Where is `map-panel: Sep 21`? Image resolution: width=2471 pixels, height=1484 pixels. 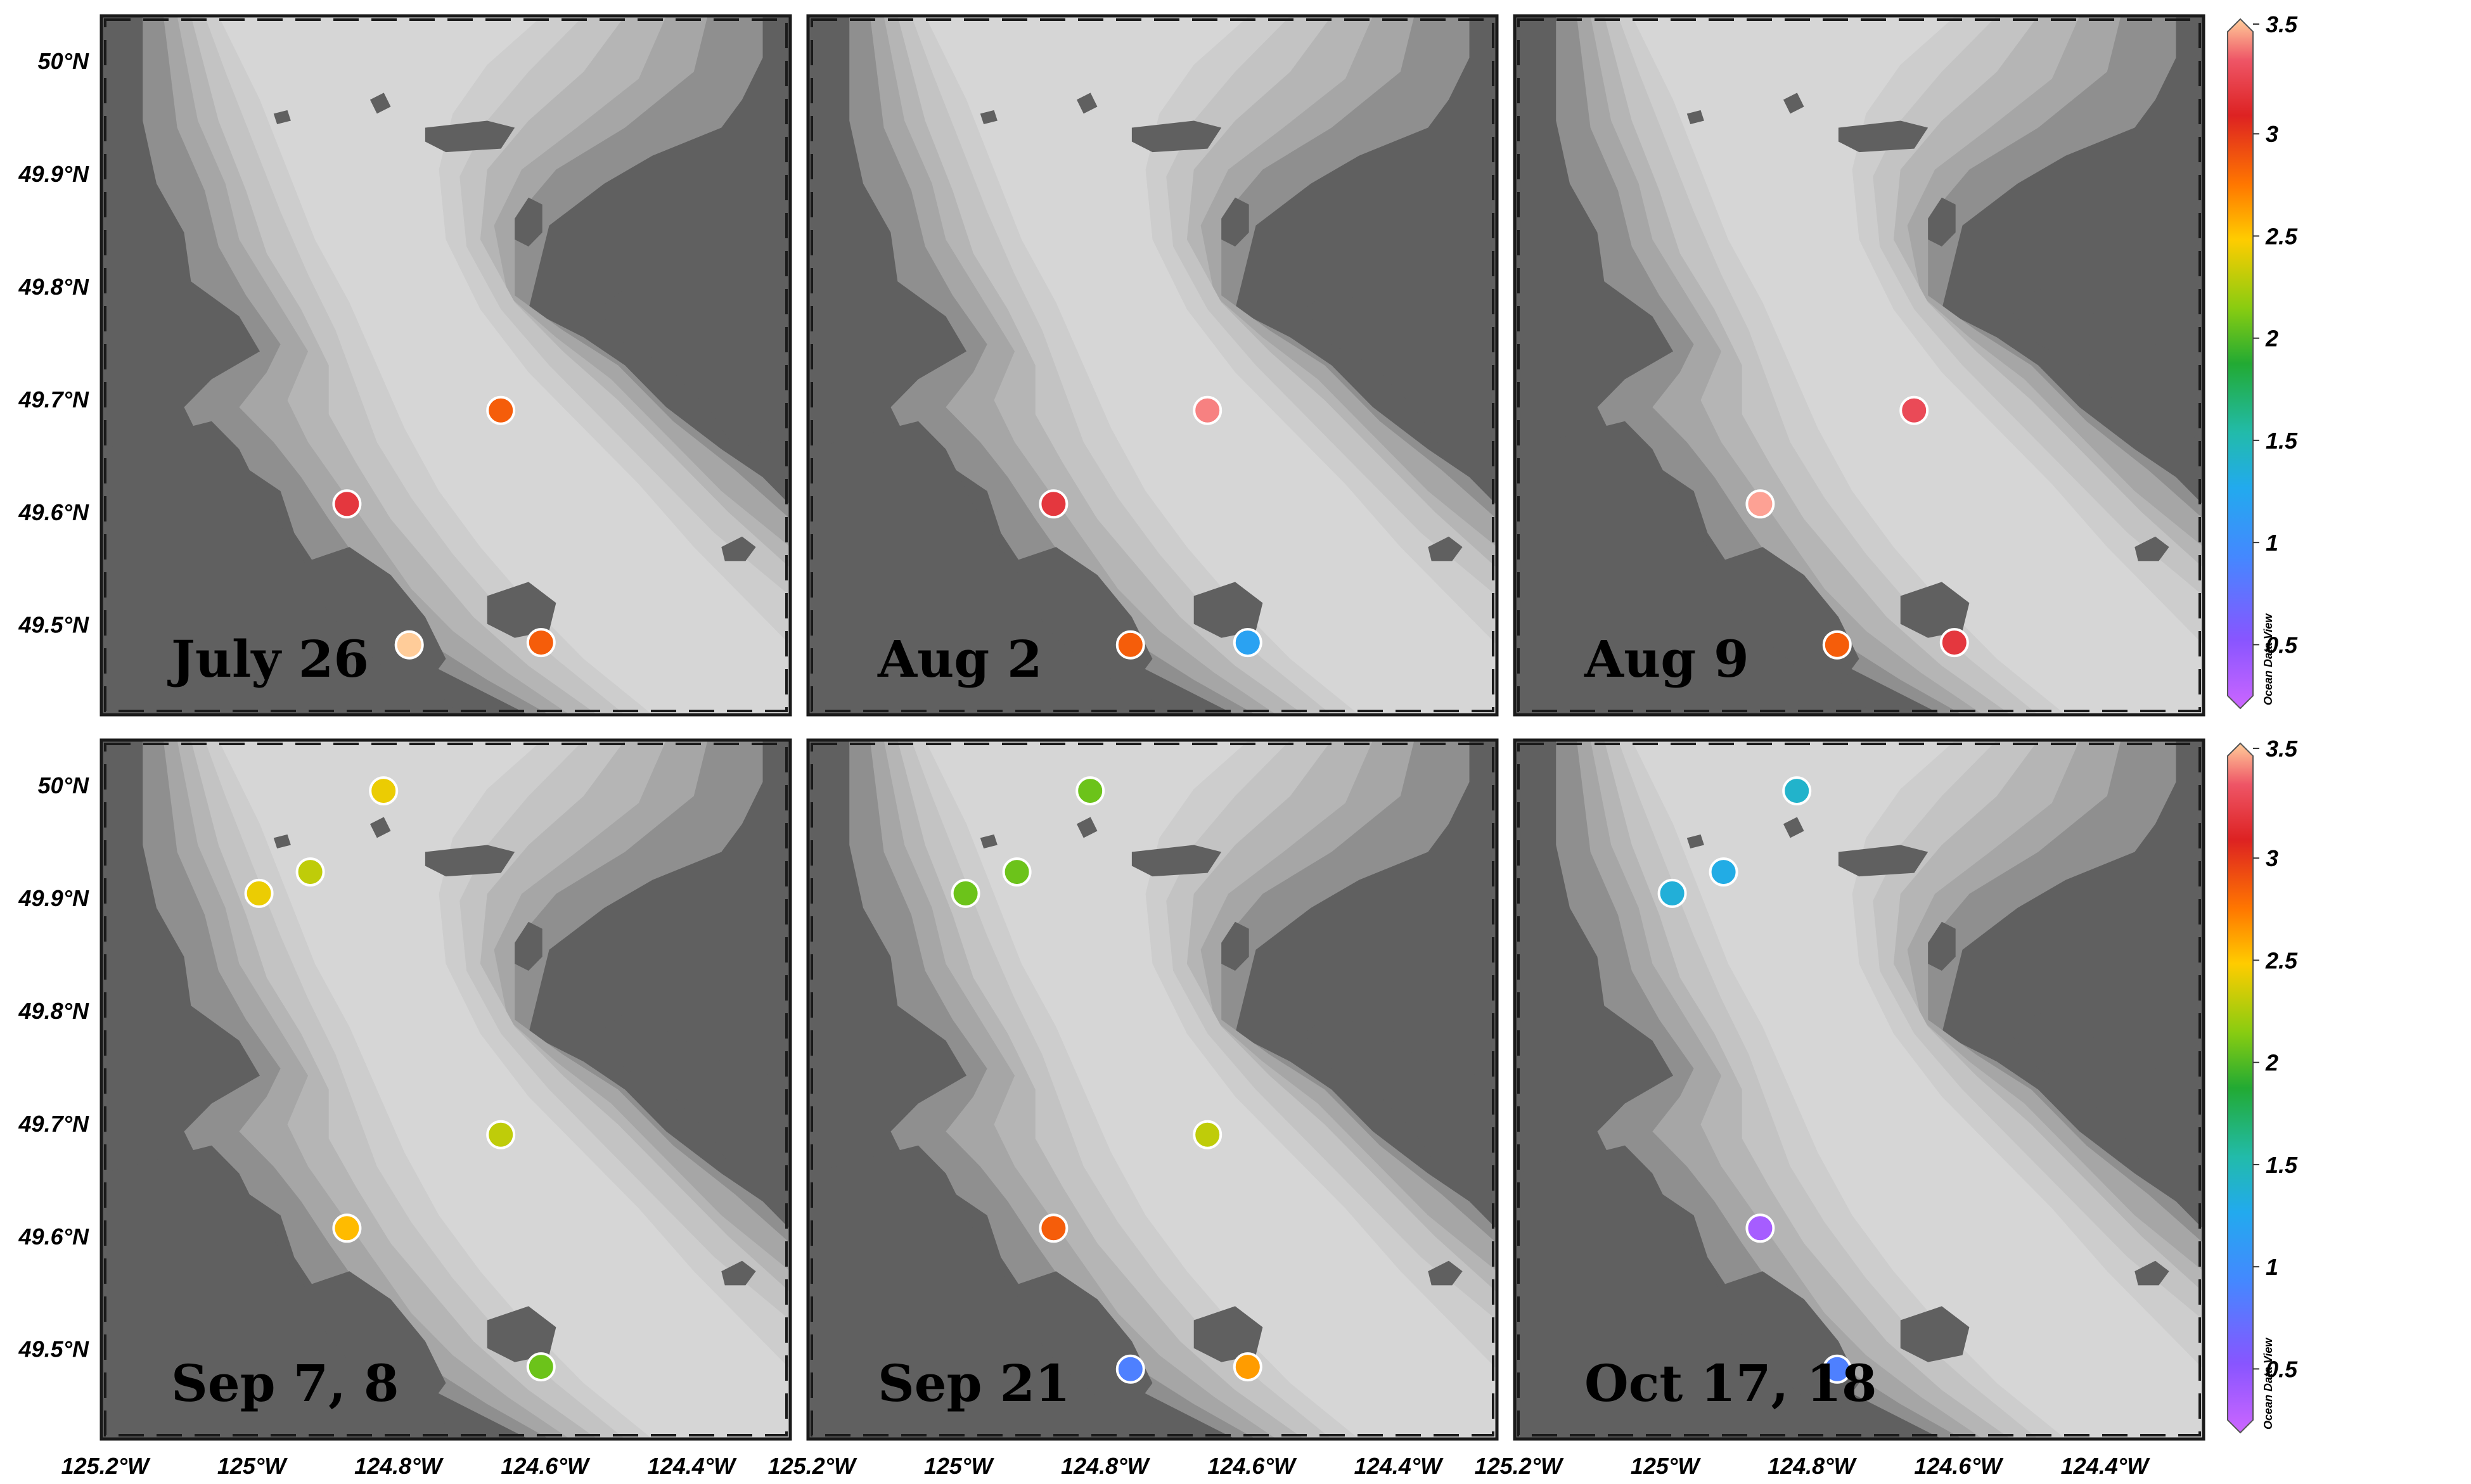
map-panel: Sep 21 is located at coordinates (1152, 1089).